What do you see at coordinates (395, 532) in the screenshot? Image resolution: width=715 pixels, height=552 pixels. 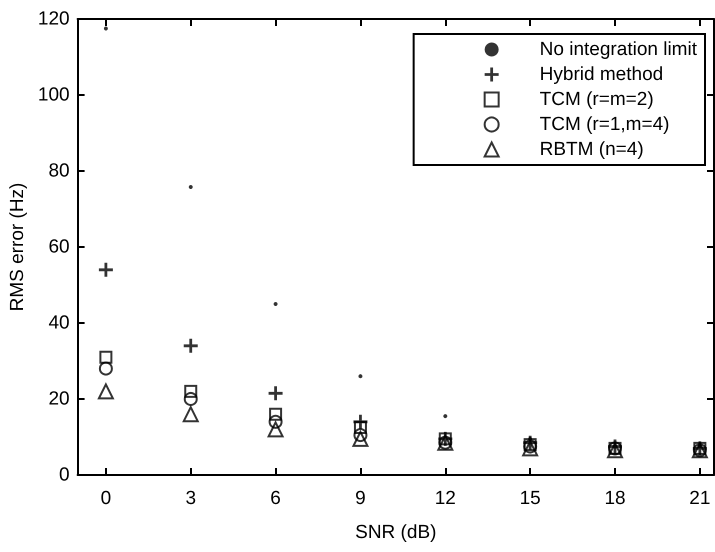 I see `x-axis-title: SNR (dB)` at bounding box center [395, 532].